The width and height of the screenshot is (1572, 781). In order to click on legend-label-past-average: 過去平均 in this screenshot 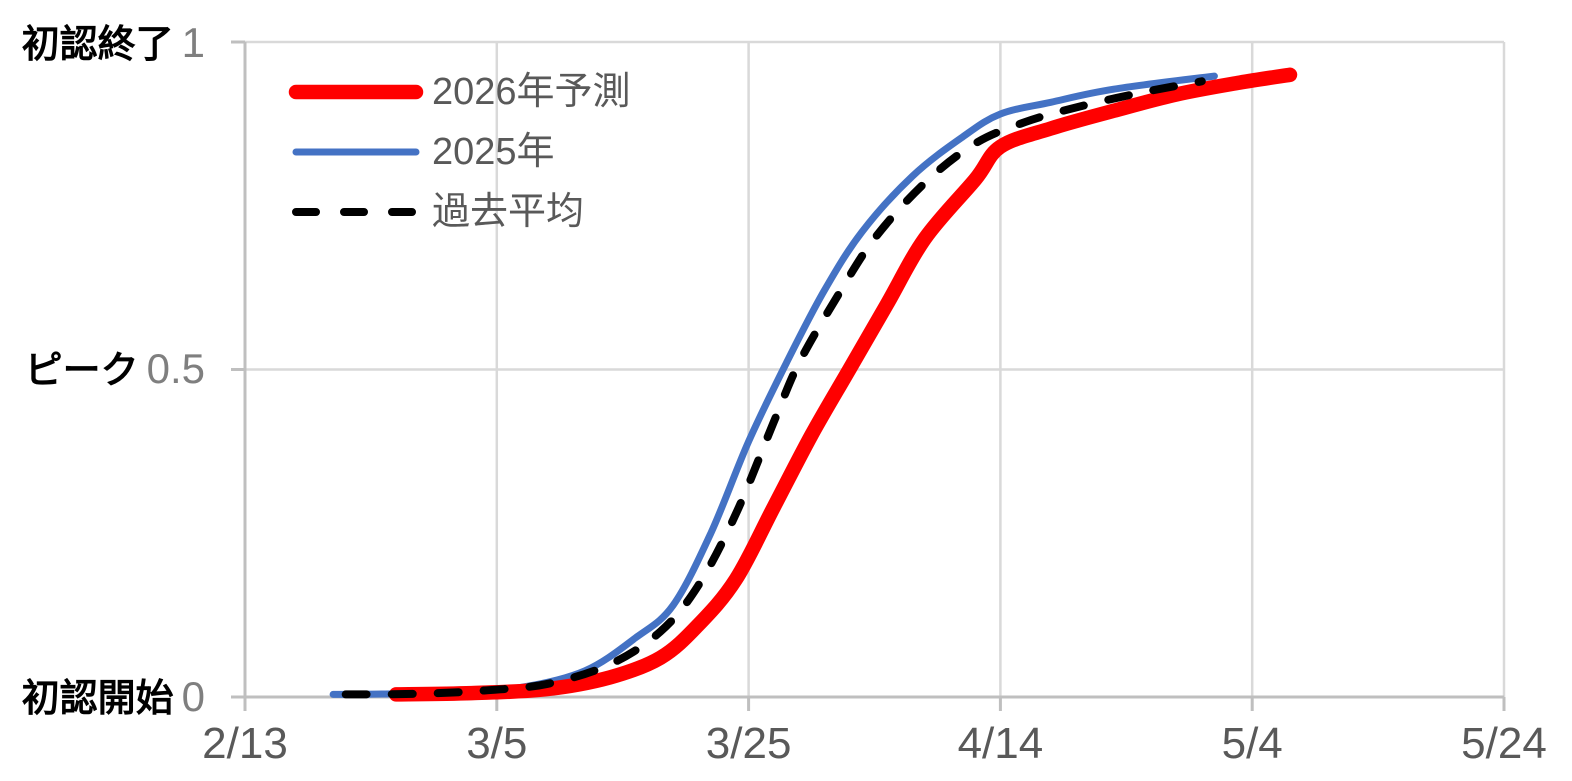, I will do `click(508, 212)`.